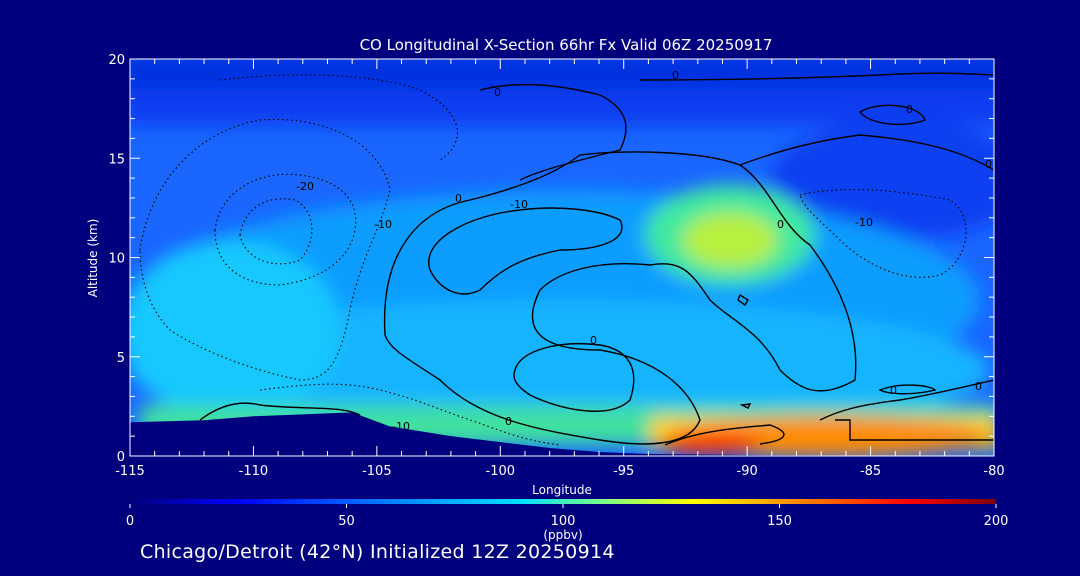 Image resolution: width=1080 pixels, height=576 pixels. Describe the element at coordinates (276, 231) in the screenshot. I see `contour-neg30` at that location.